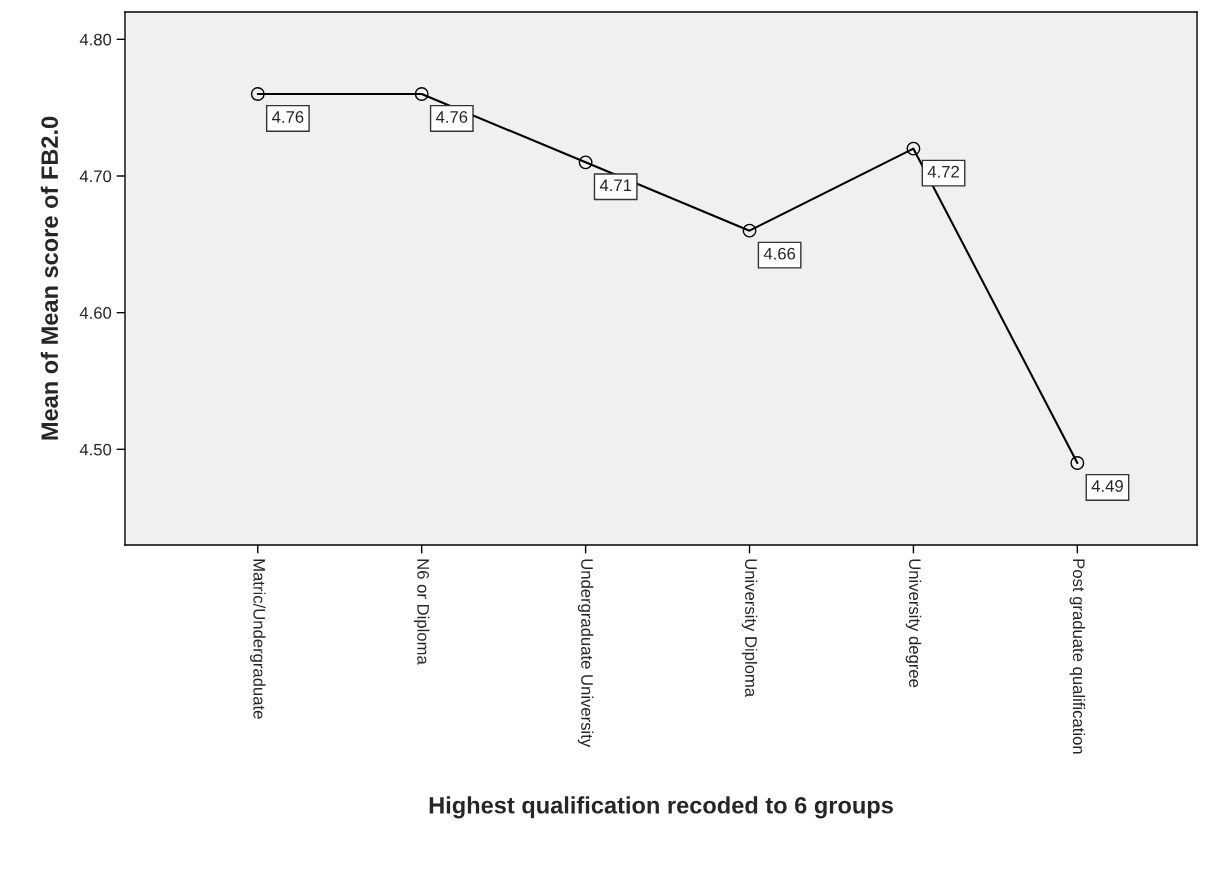 The width and height of the screenshot is (1212, 895). Describe the element at coordinates (749, 628) in the screenshot. I see `x-tick-label: University Diploma` at that location.